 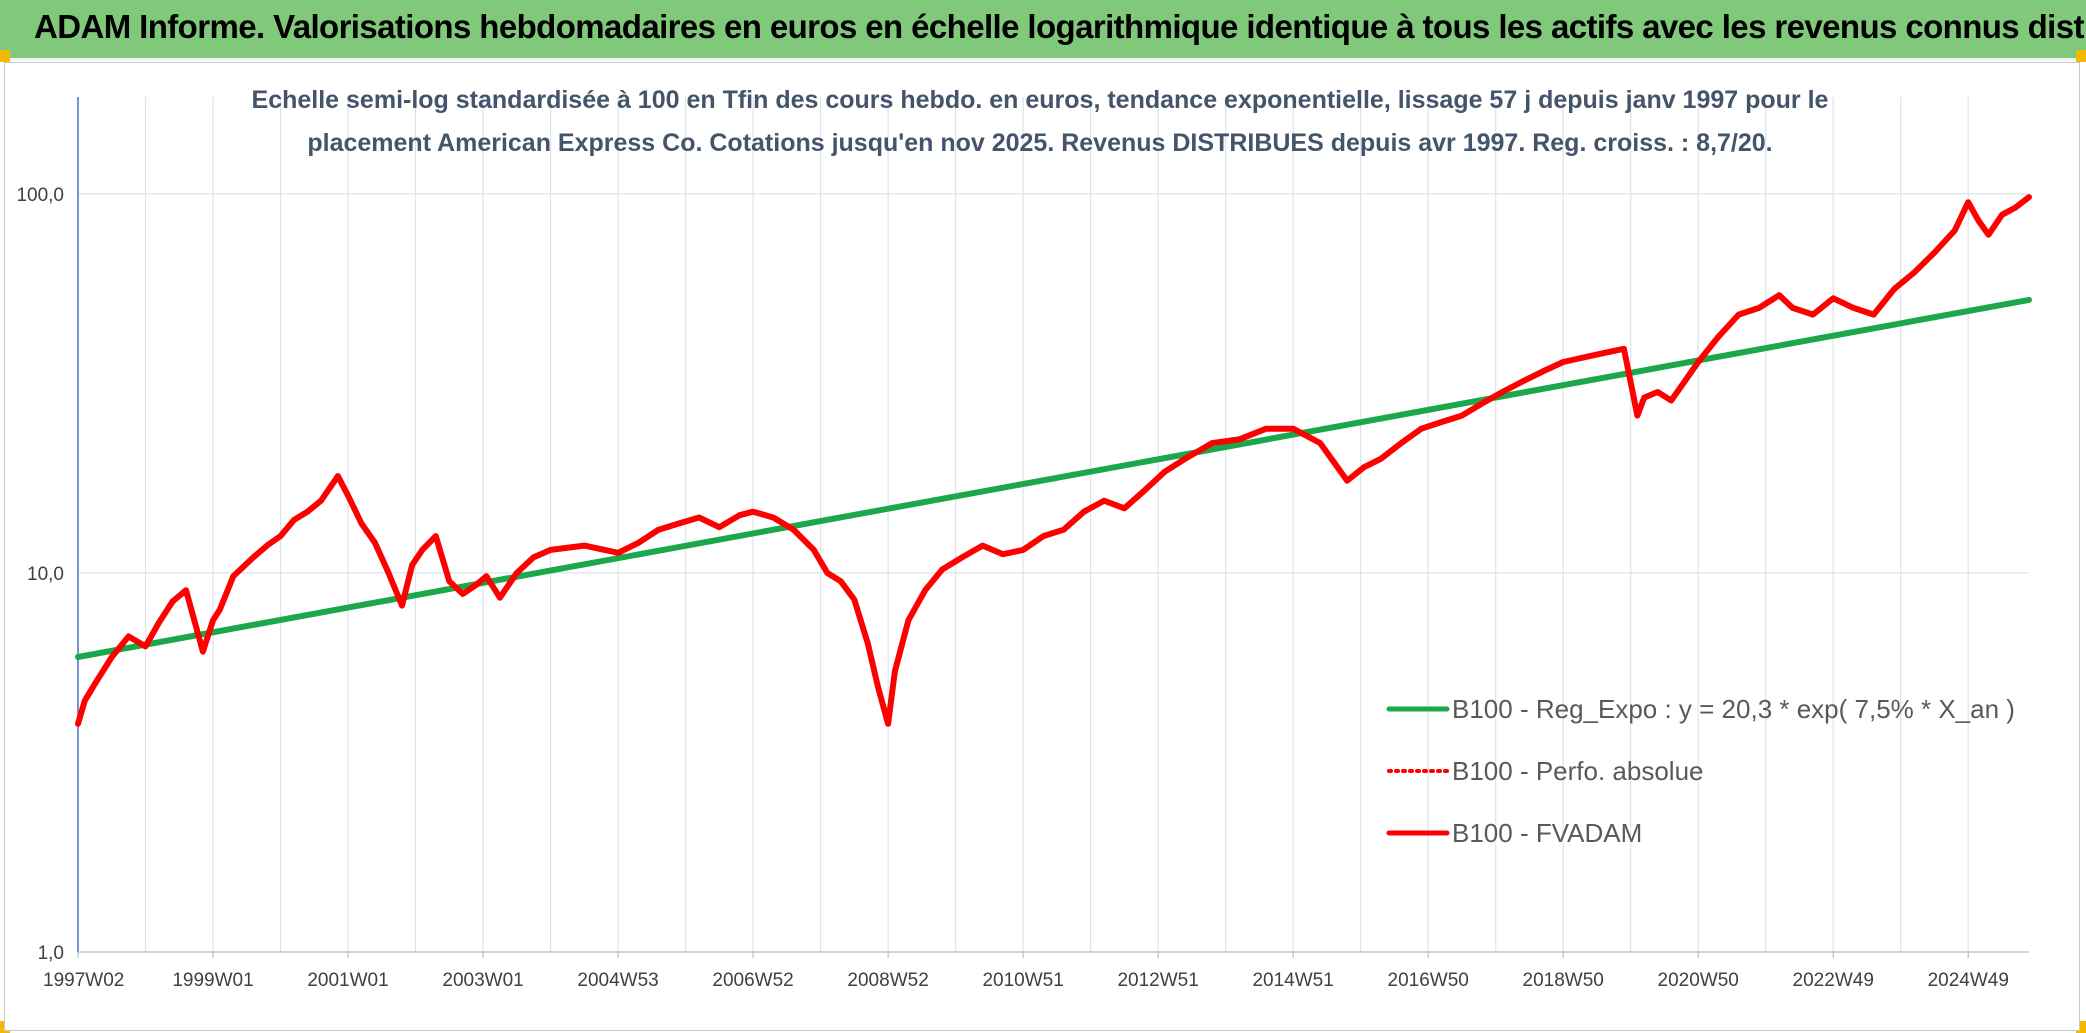 I want to click on x-tick-label: 2001W01, so click(x=347, y=980).